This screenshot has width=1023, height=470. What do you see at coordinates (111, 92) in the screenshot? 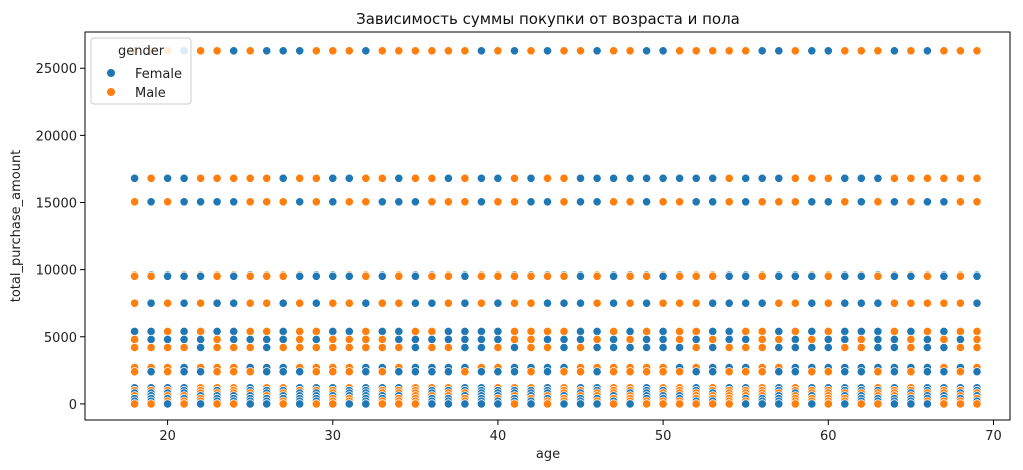
I see `legend-marker-male` at bounding box center [111, 92].